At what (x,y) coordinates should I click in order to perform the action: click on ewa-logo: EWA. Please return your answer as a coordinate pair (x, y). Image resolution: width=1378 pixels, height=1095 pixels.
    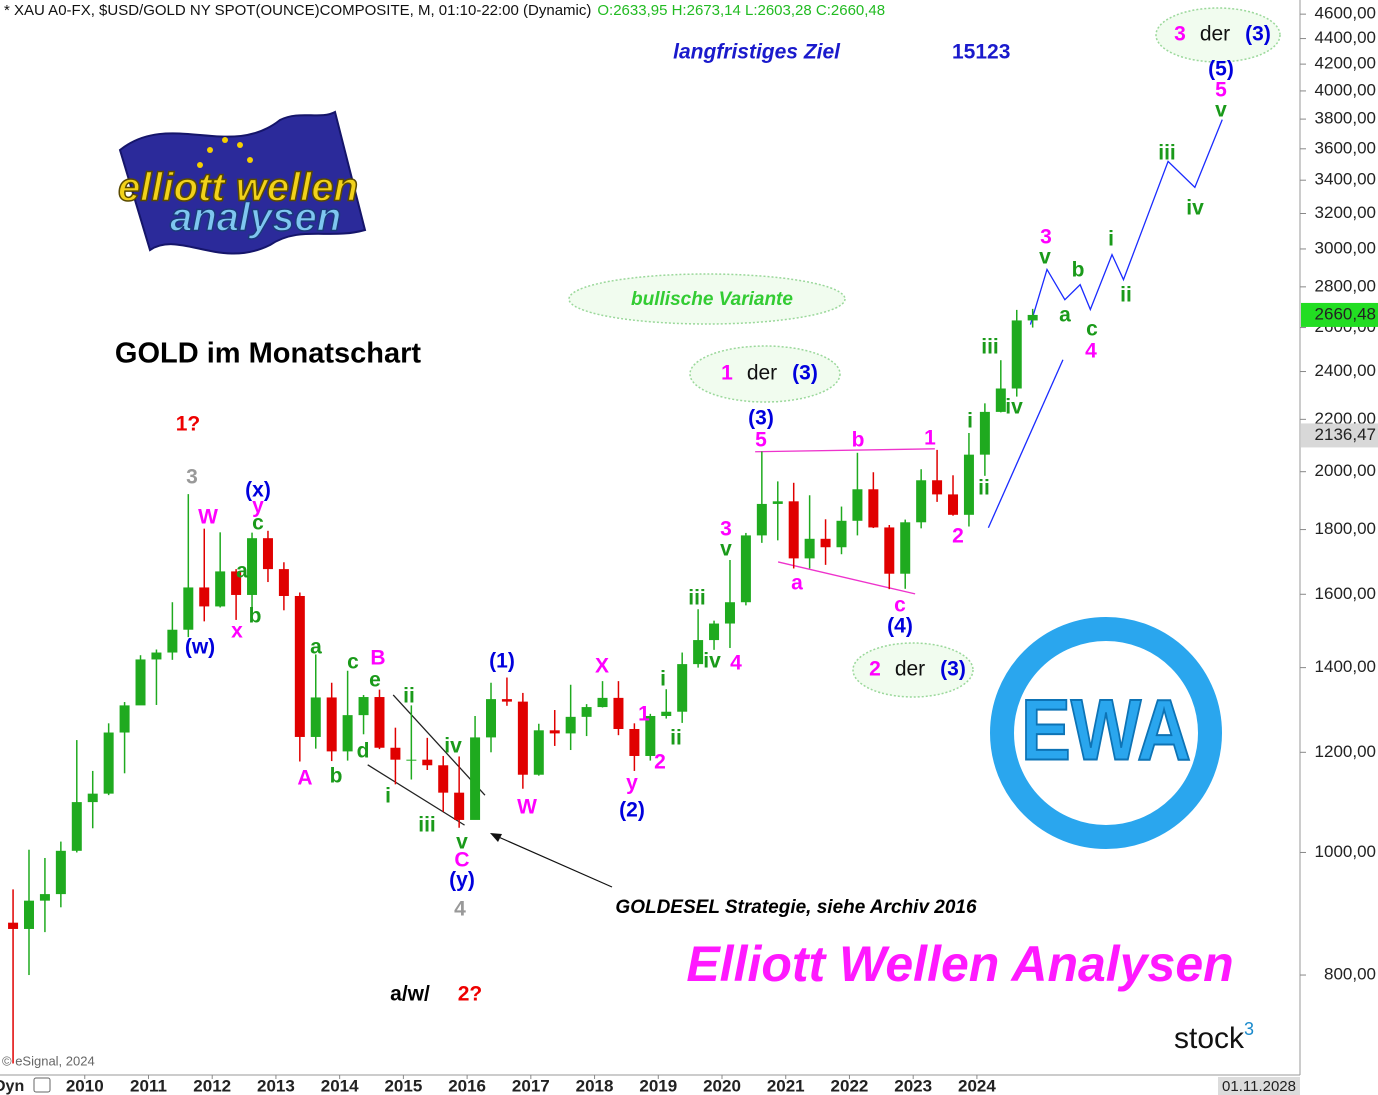
    Looking at the image, I should click on (1106, 731).